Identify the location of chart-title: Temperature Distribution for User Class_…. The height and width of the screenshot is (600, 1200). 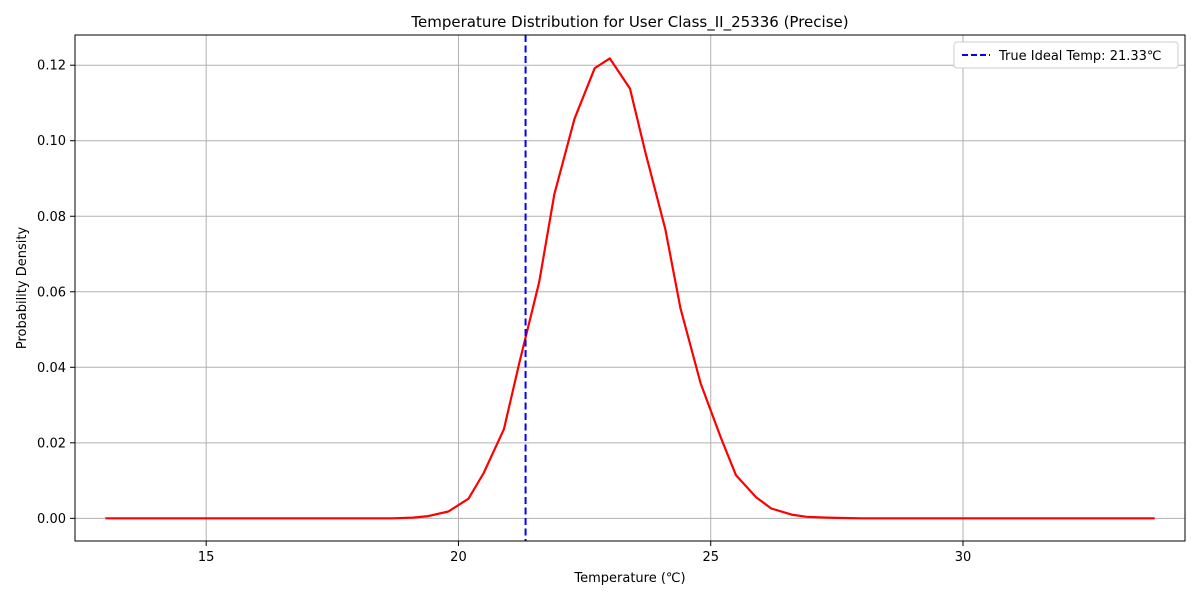
(629, 22).